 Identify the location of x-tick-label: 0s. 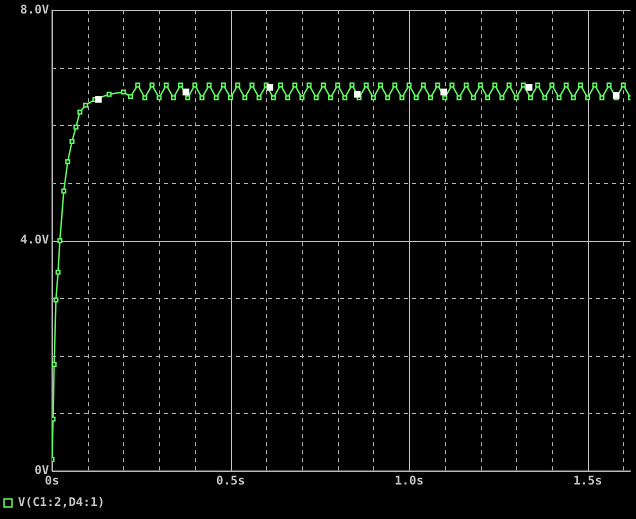
(52, 480).